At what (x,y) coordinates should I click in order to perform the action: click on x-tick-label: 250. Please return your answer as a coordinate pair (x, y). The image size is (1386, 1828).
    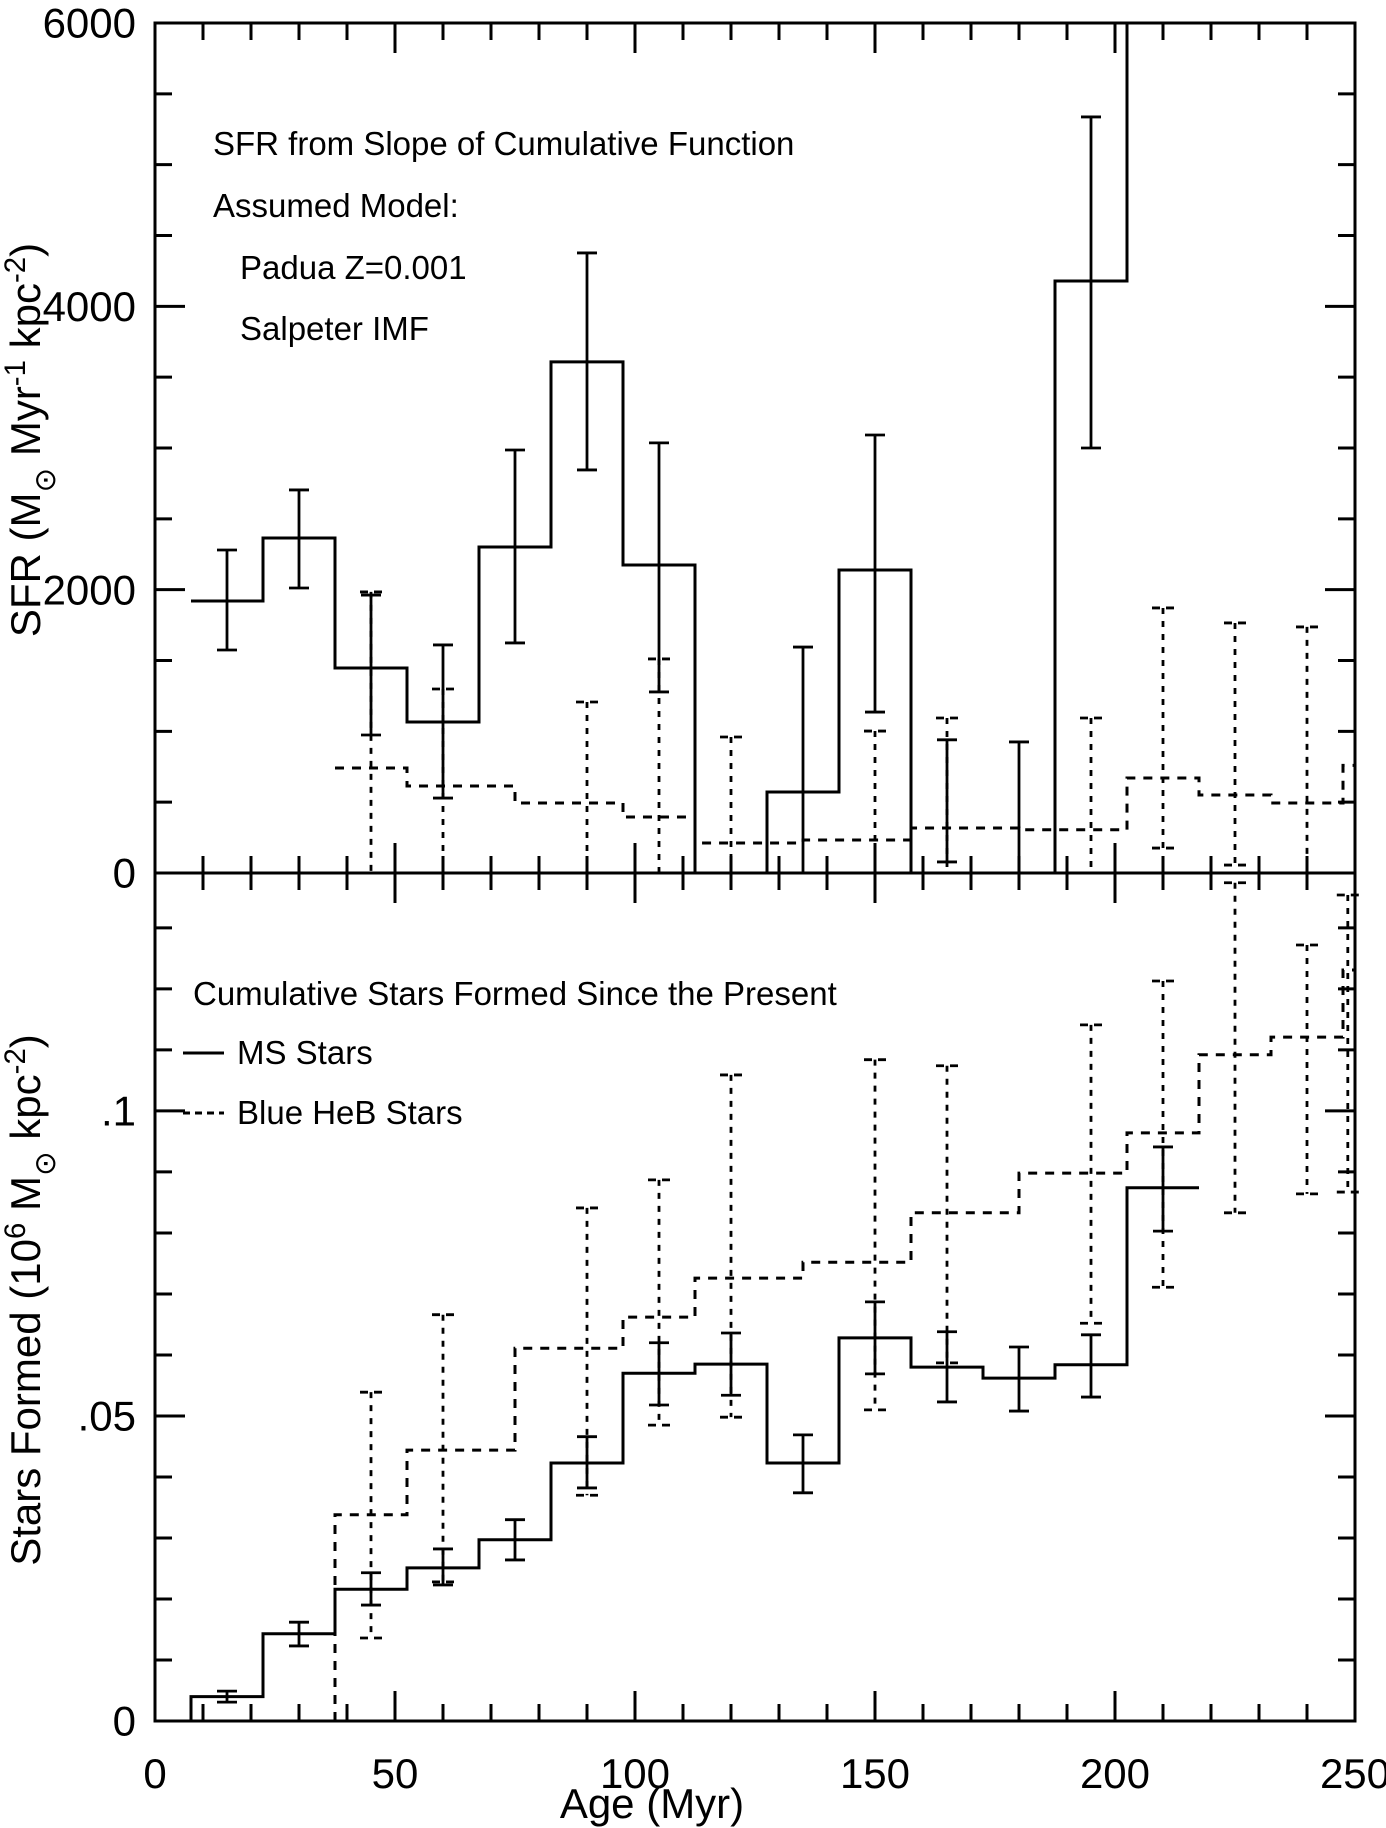
    Looking at the image, I should click on (1353, 1773).